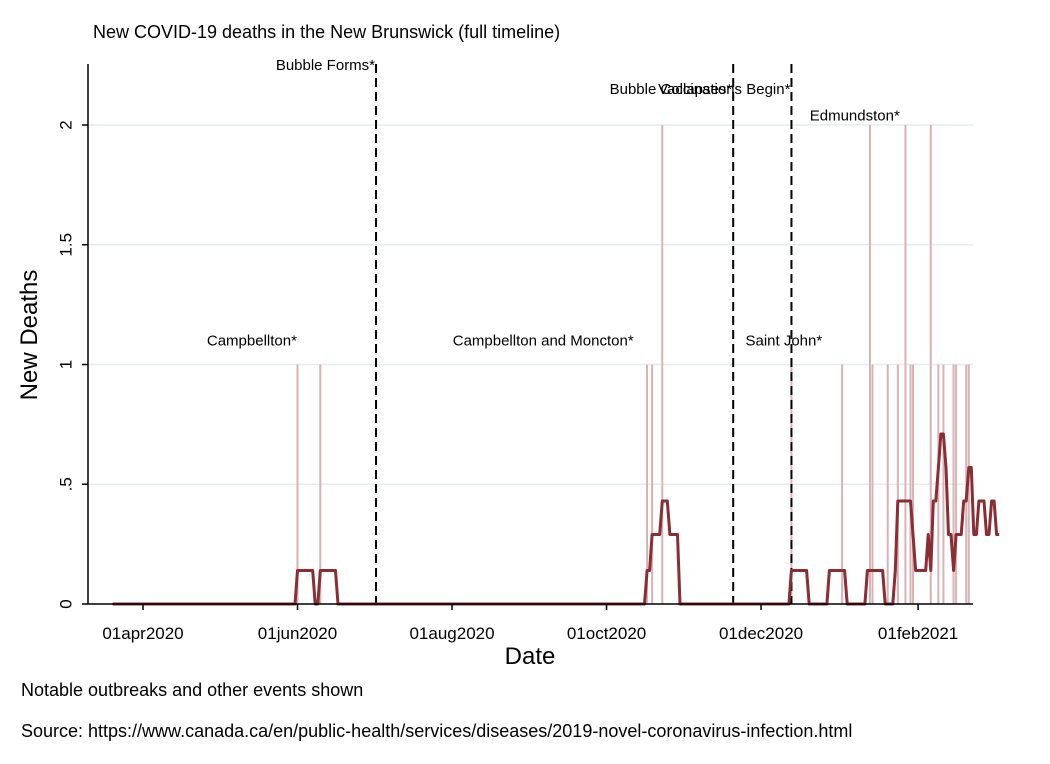  Describe the element at coordinates (606, 633) in the screenshot. I see `x-tick-label: 01oct2020` at that location.